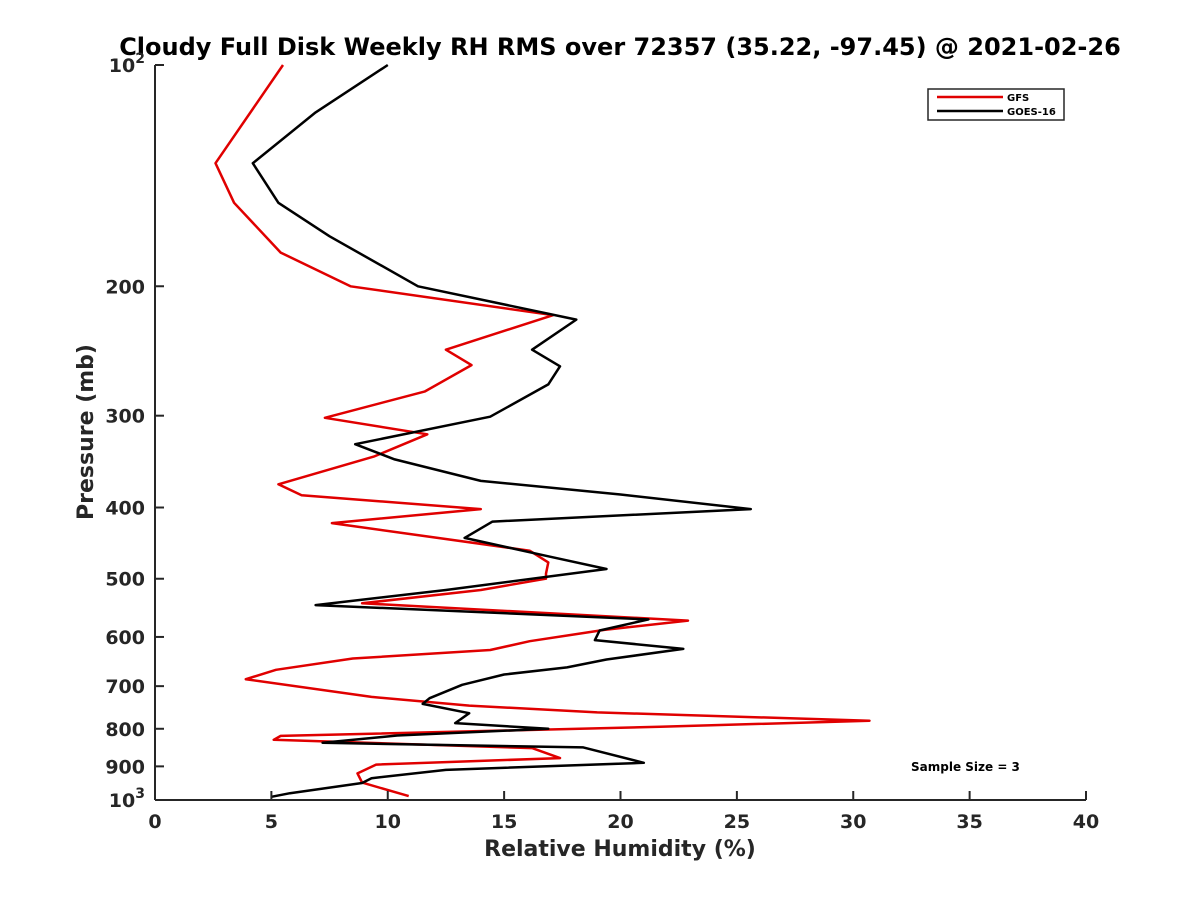 This screenshot has width=1200, height=900. What do you see at coordinates (620, 822) in the screenshot?
I see `x-tick-label: 20` at bounding box center [620, 822].